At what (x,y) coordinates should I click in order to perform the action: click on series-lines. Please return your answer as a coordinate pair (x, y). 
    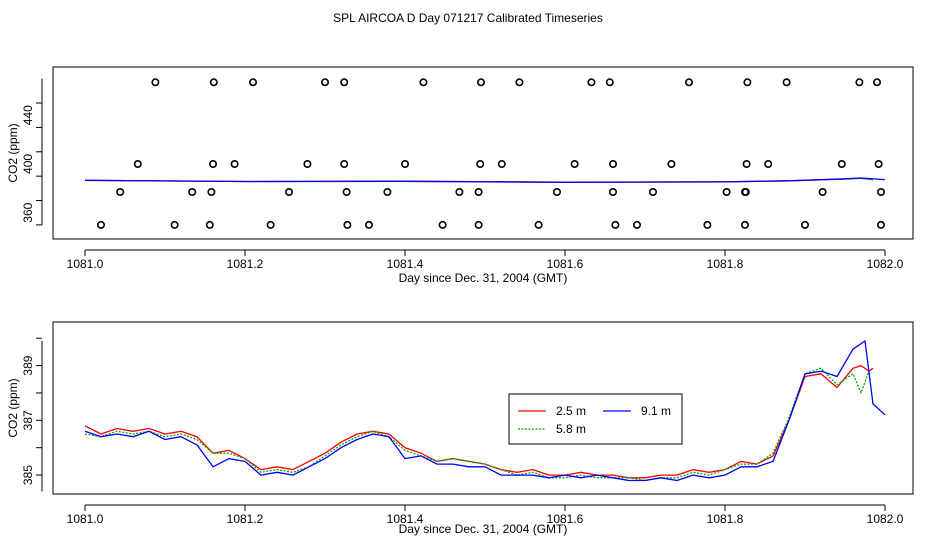
    Looking at the image, I should click on (485, 180).